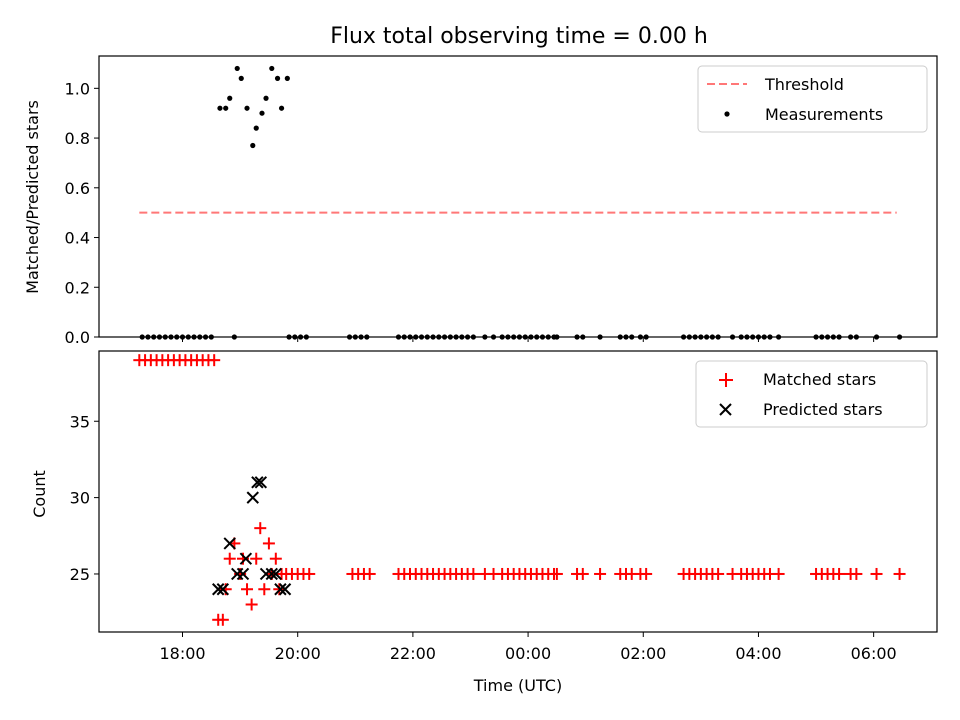  What do you see at coordinates (32, 197) in the screenshot?
I see `top-y-axis-label: Matched/Predicted stars` at bounding box center [32, 197].